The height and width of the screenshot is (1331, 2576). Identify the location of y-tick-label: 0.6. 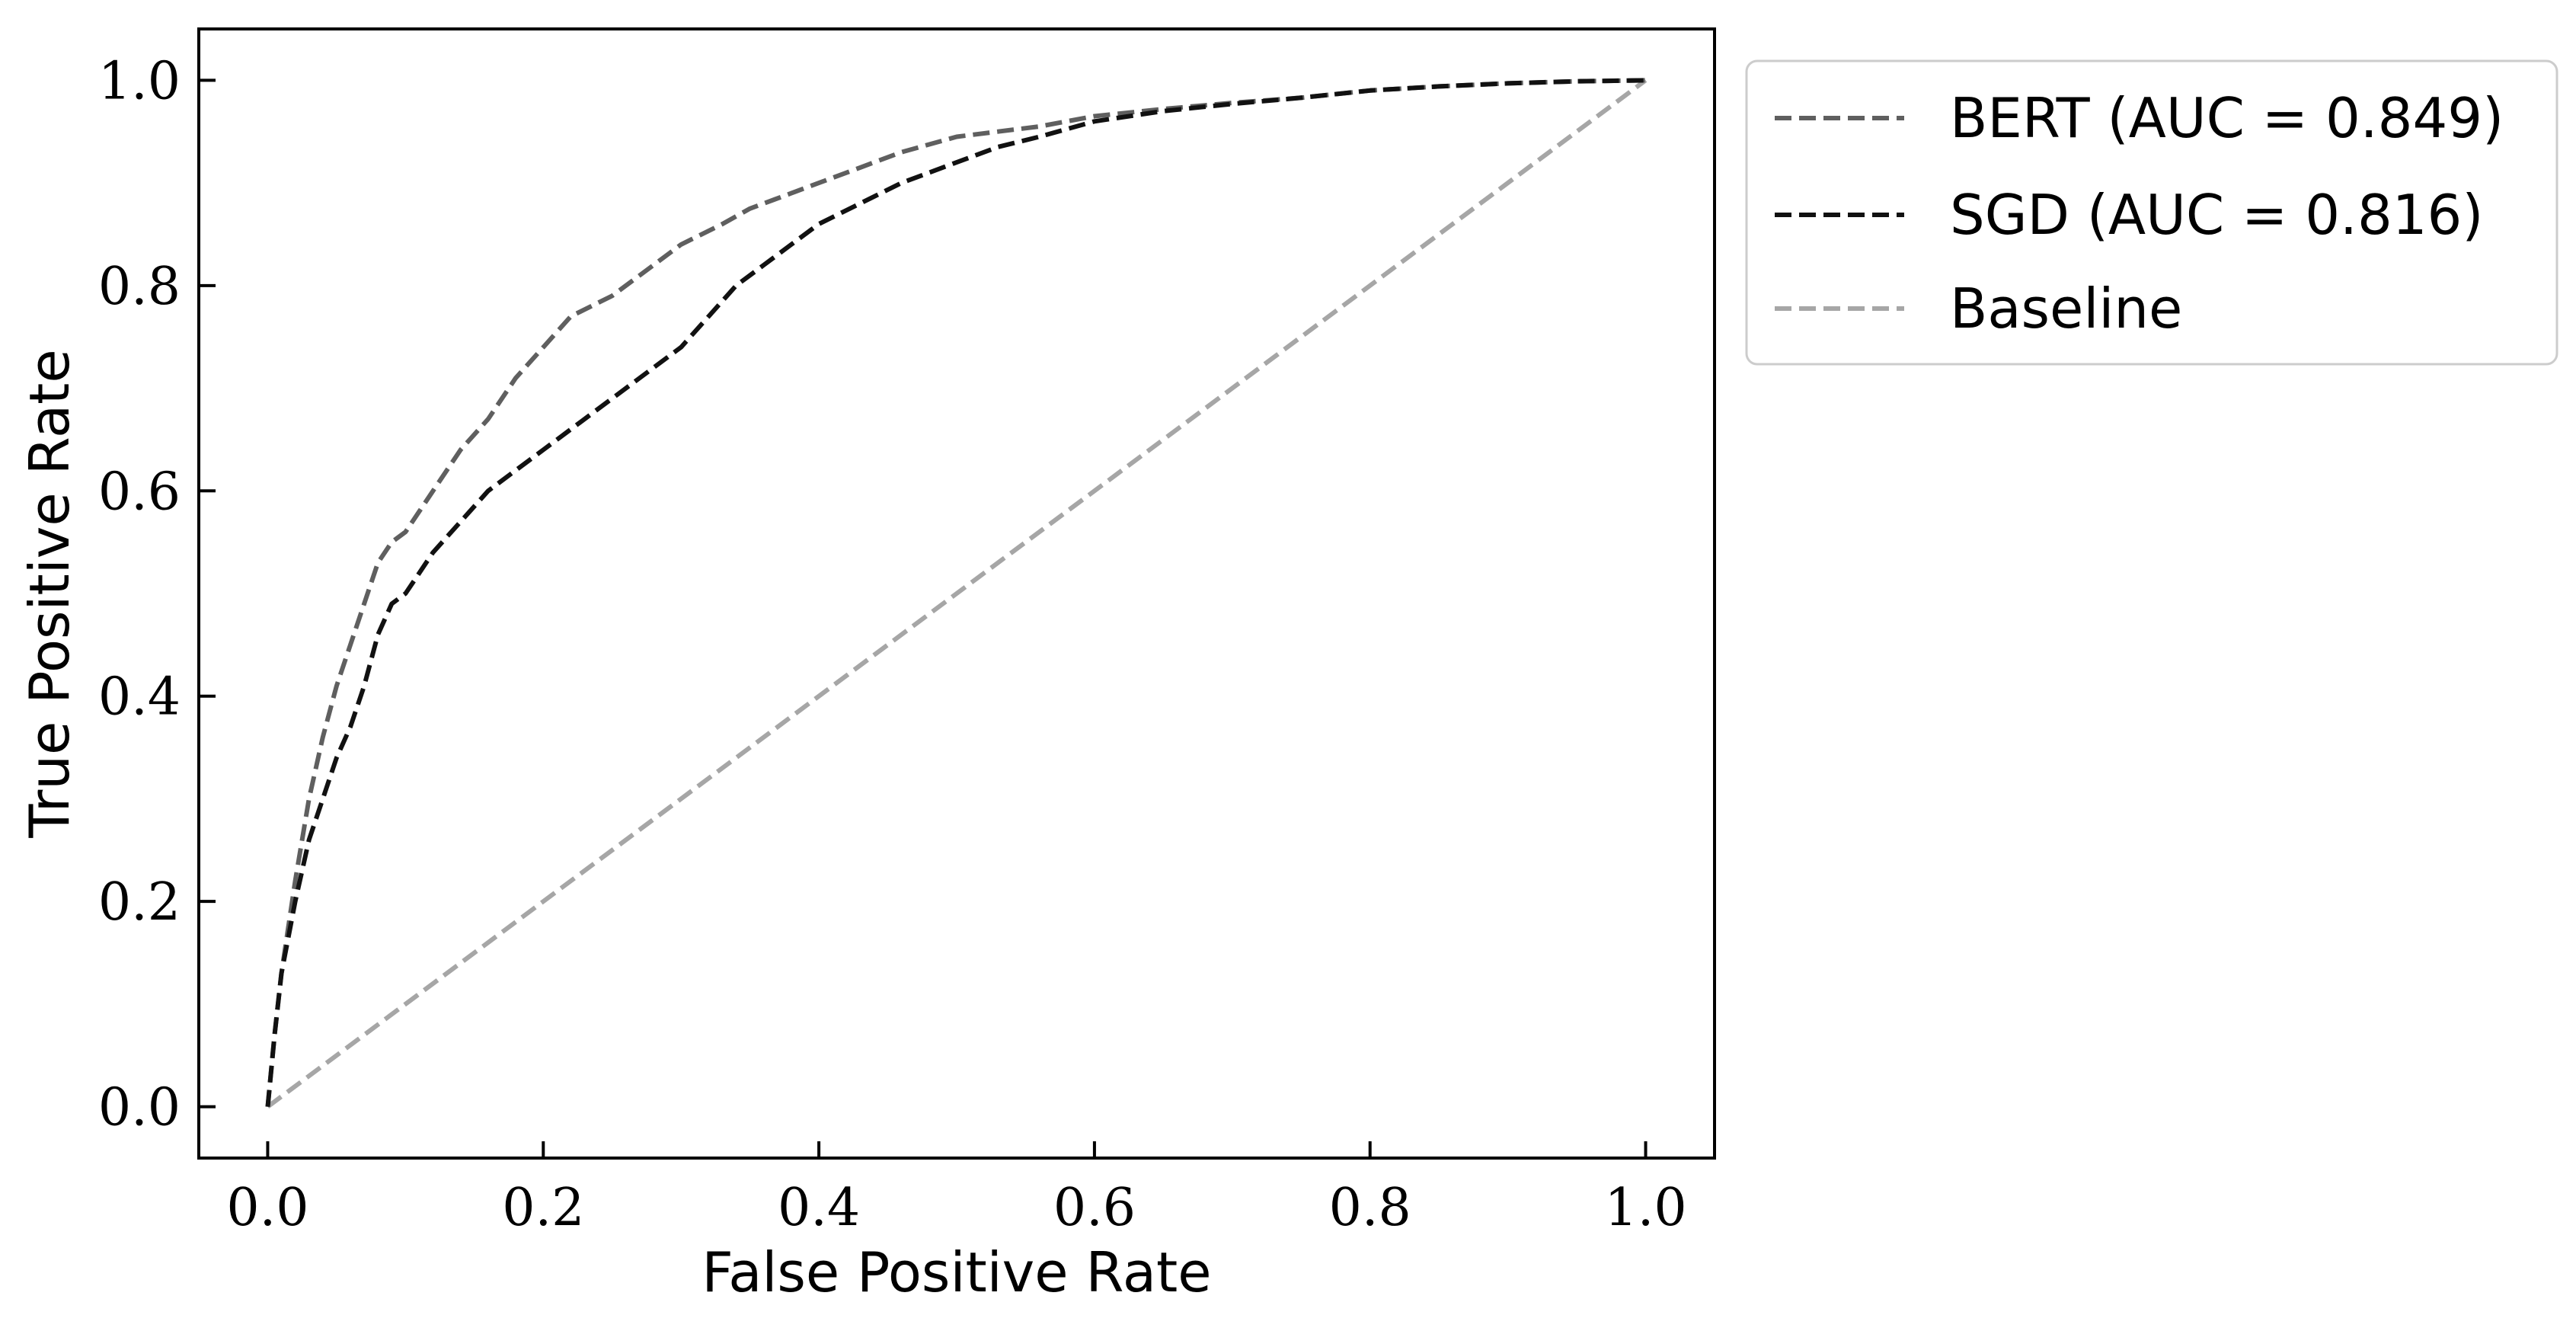
(139, 492).